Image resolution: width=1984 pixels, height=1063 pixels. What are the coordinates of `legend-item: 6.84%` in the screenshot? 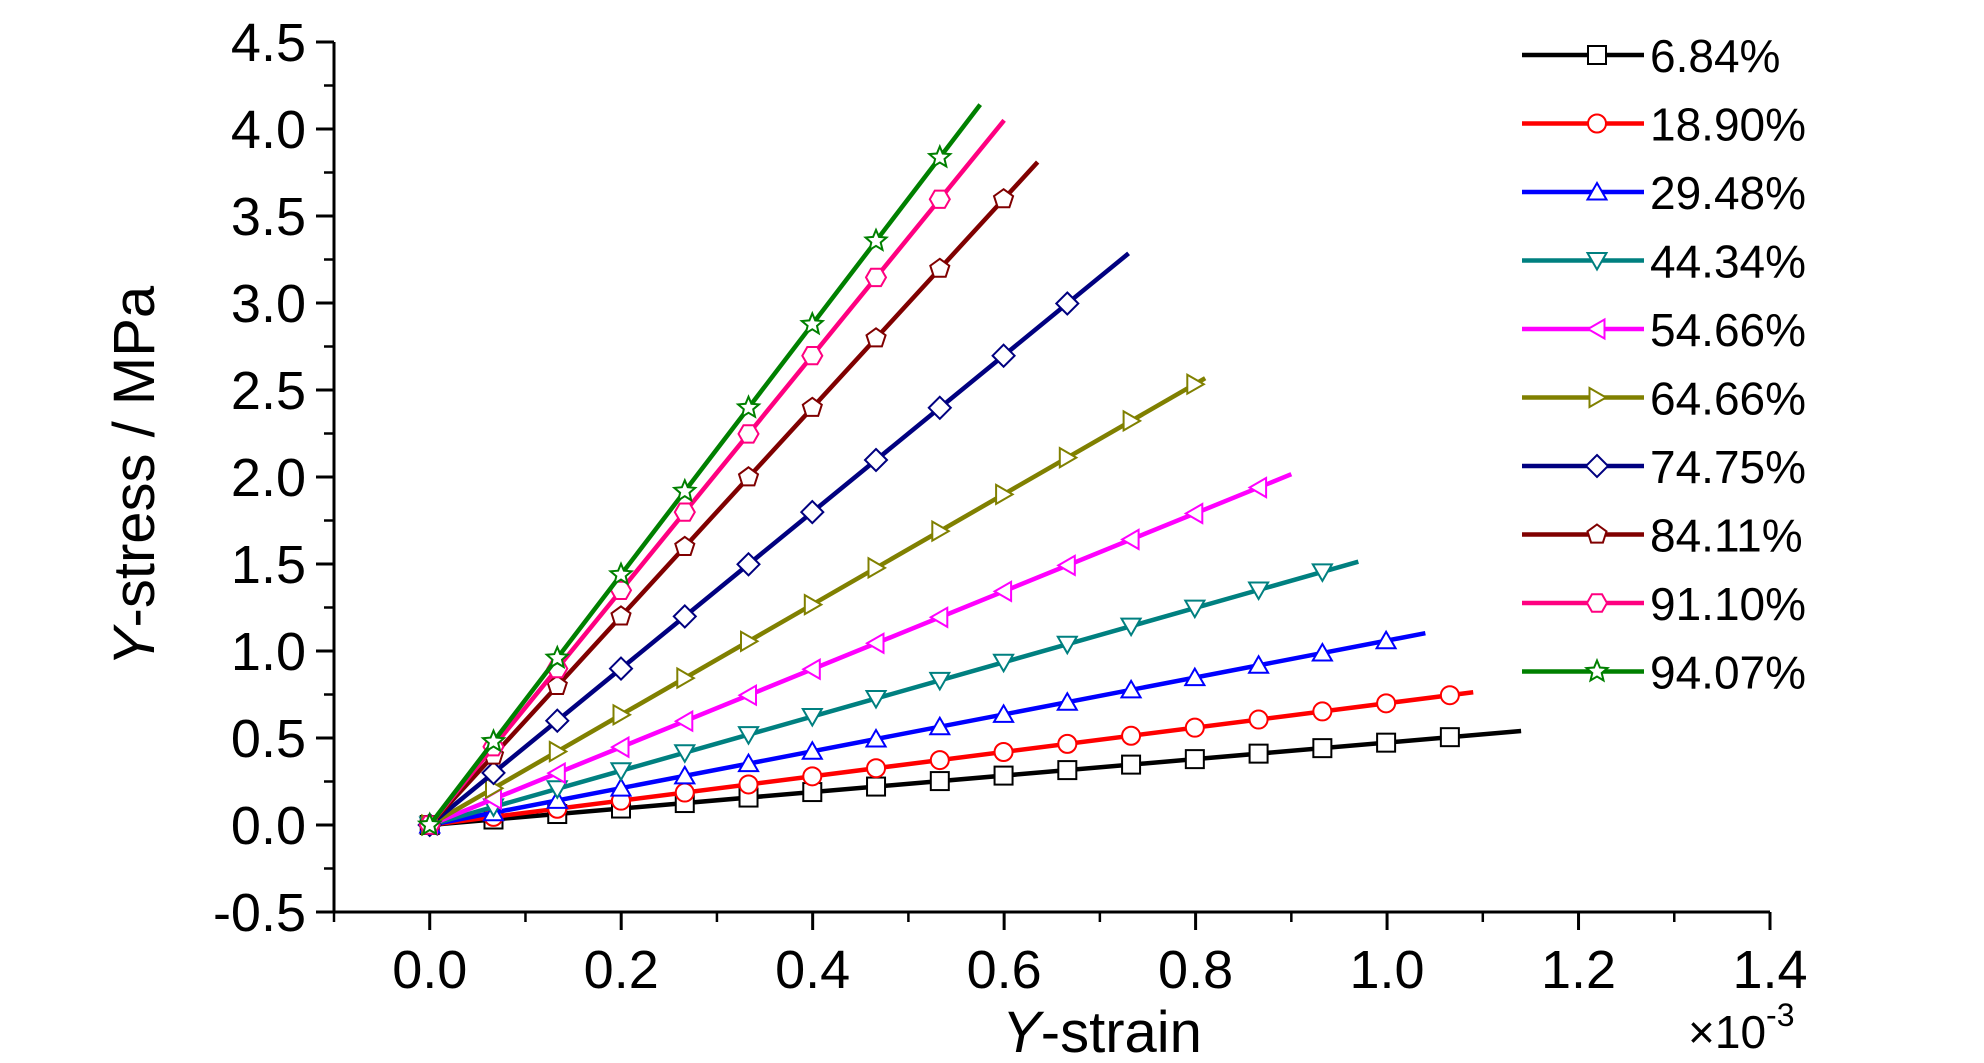 It's located at (1651, 56).